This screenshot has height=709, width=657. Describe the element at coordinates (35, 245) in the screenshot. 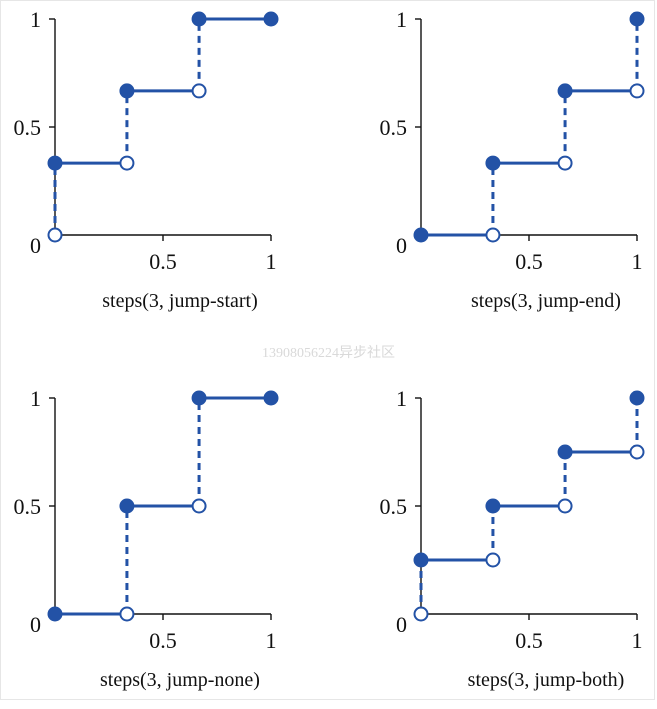

I see `chart-0-y-tick-label: 0` at that location.